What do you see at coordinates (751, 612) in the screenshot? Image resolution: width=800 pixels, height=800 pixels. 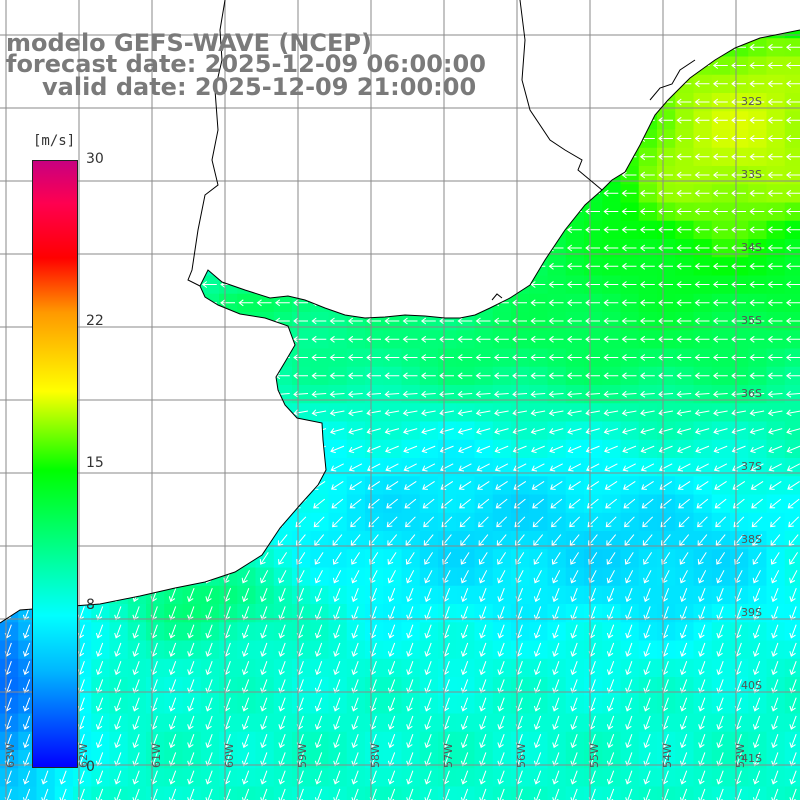 I see `lat-label-39S: 39S` at bounding box center [751, 612].